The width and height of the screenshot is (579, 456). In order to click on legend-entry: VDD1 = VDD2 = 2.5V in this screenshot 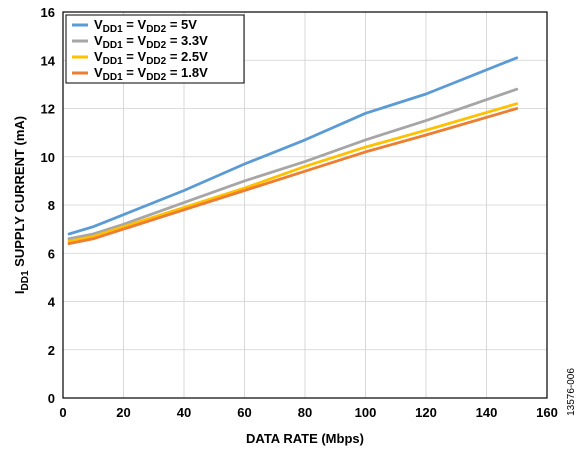, I will do `click(140, 58)`.